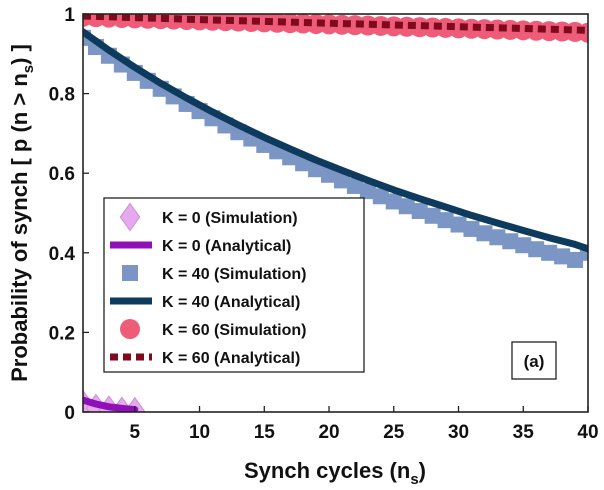 The width and height of the screenshot is (604, 490). I want to click on y-tick-label-5: 1, so click(69, 15).